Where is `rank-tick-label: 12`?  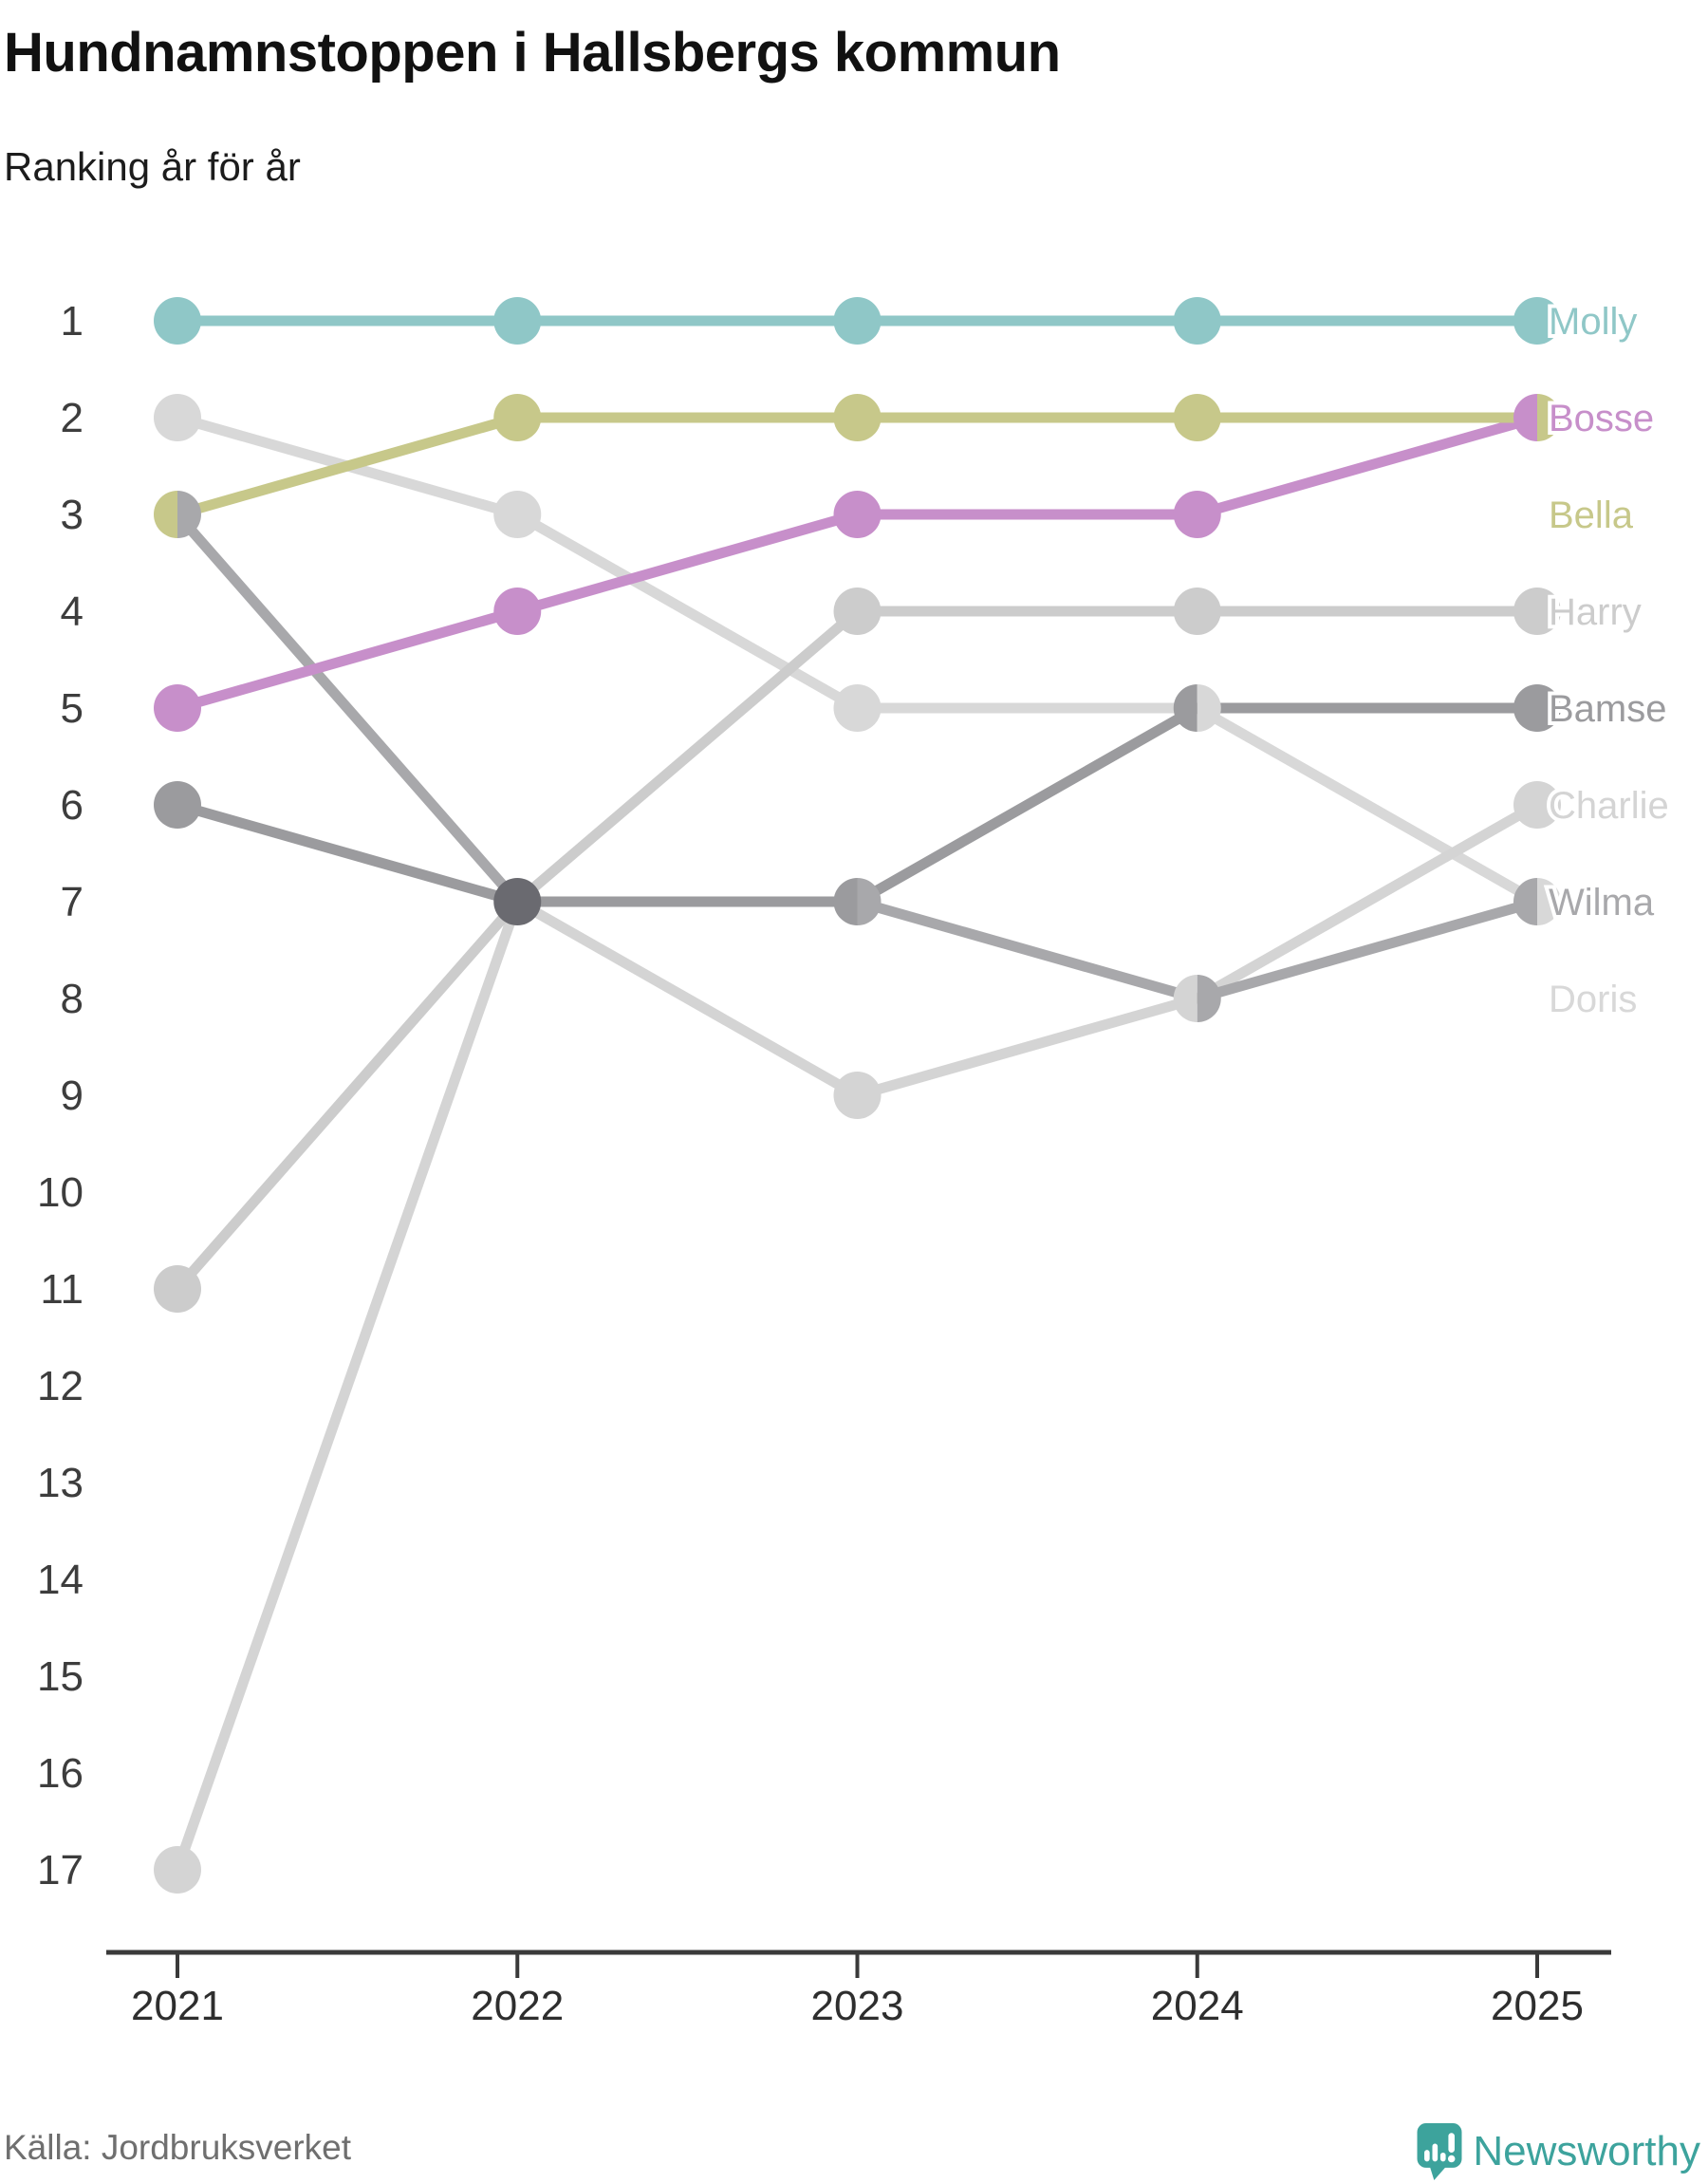 rank-tick-label: 12 is located at coordinates (60, 1386).